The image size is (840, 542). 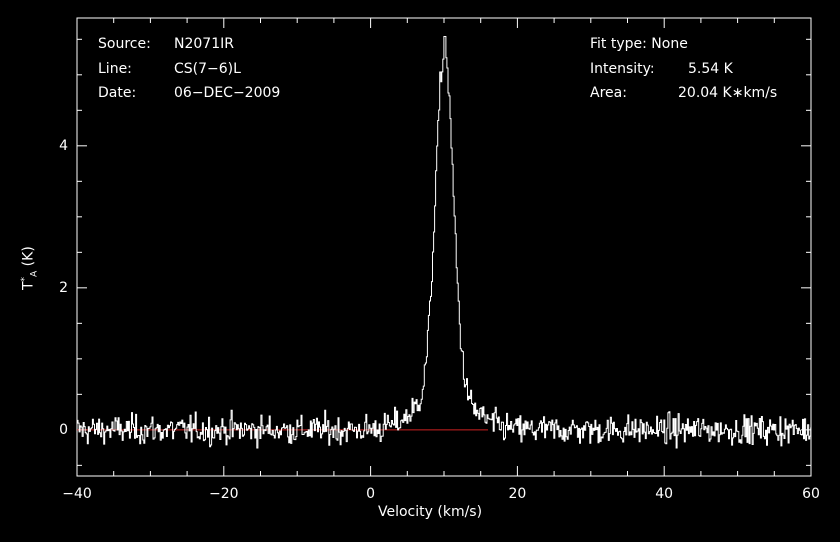 What do you see at coordinates (30, 268) in the screenshot?
I see `y-axis-label: T*A (K)` at bounding box center [30, 268].